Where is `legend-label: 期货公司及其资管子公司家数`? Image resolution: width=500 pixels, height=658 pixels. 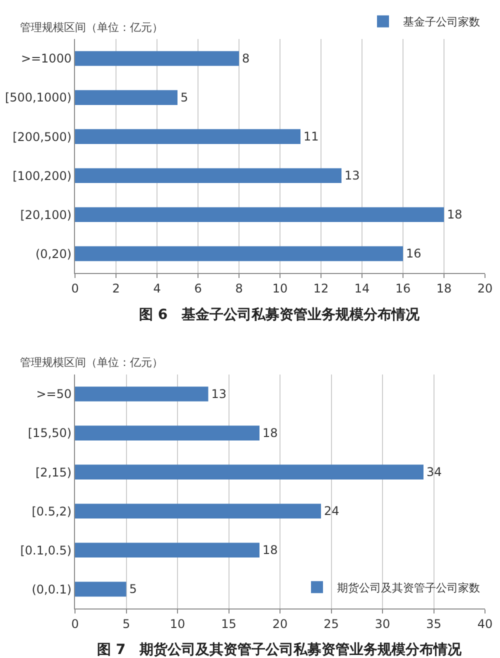
legend-label: 期货公司及其资管子公司家数 is located at coordinates (408, 587).